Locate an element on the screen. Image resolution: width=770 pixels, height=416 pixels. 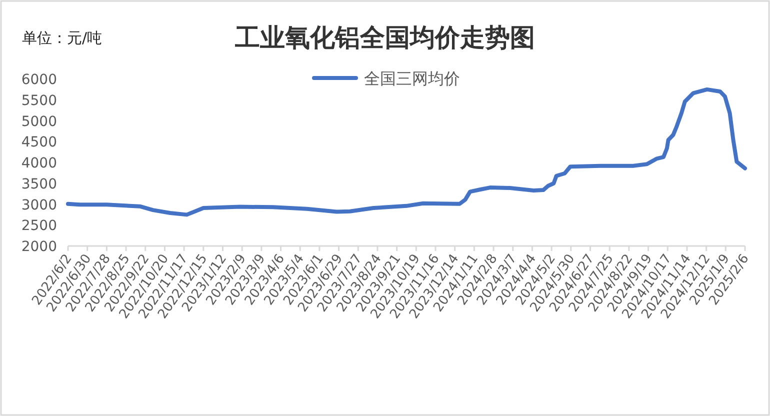
y-tick-label: 3500 is located at coordinates (39, 184).